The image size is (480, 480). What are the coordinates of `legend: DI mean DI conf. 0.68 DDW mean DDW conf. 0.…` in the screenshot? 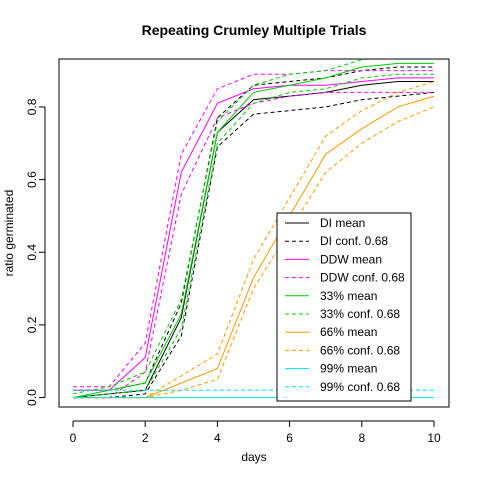 It's located at (344, 307).